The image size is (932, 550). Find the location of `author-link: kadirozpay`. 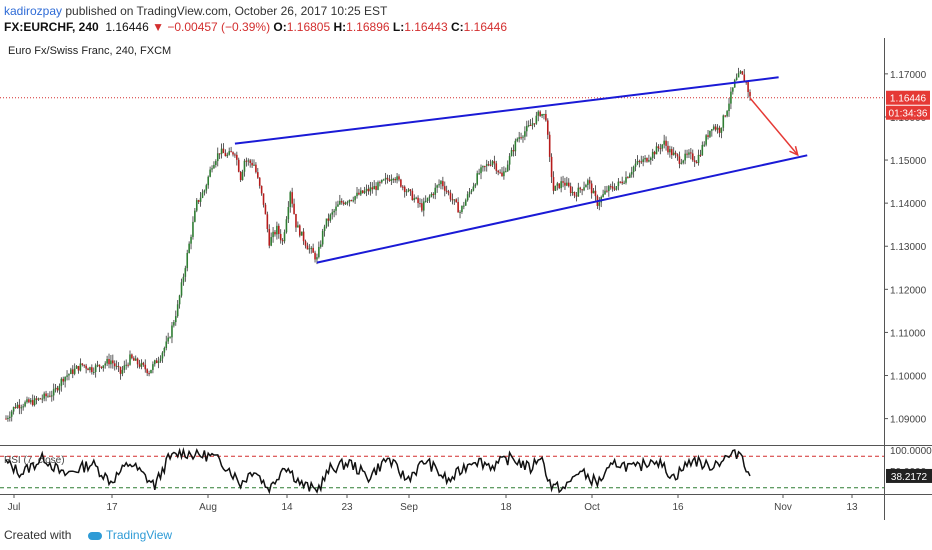

author-link: kadirozpay is located at coordinates (33, 11).